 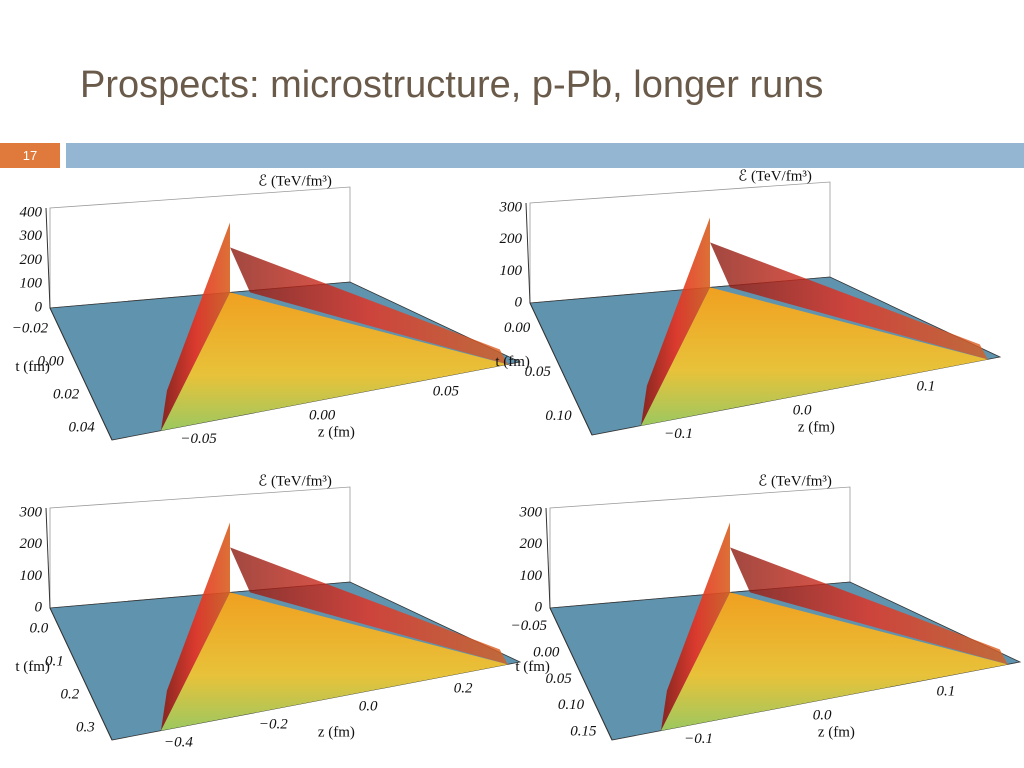 I want to click on x-tick-label: −0.05, so click(x=198, y=439).